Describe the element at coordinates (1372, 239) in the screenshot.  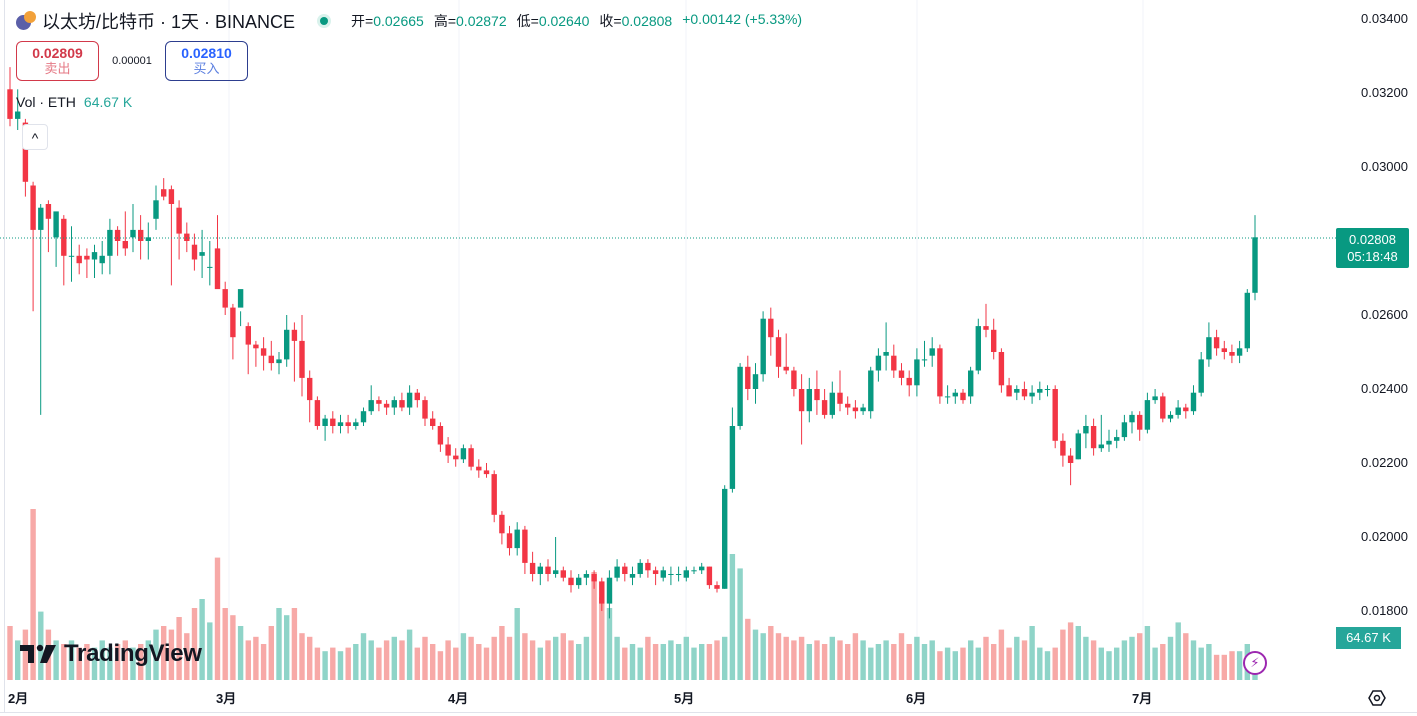
I see `last-price-value: 0.02808` at that location.